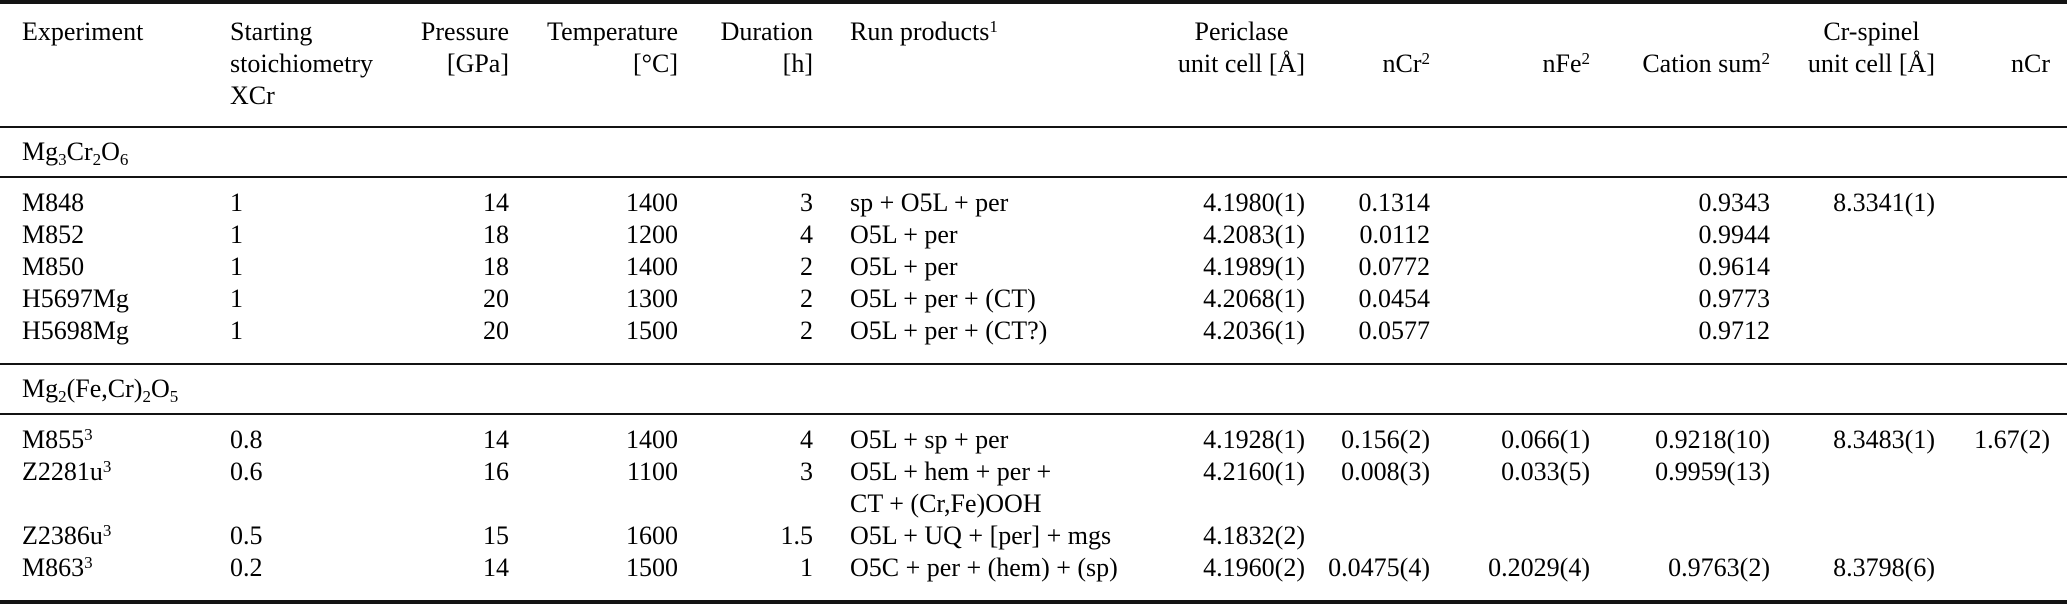  I want to click on cell-duration: 3, so click(806, 202).